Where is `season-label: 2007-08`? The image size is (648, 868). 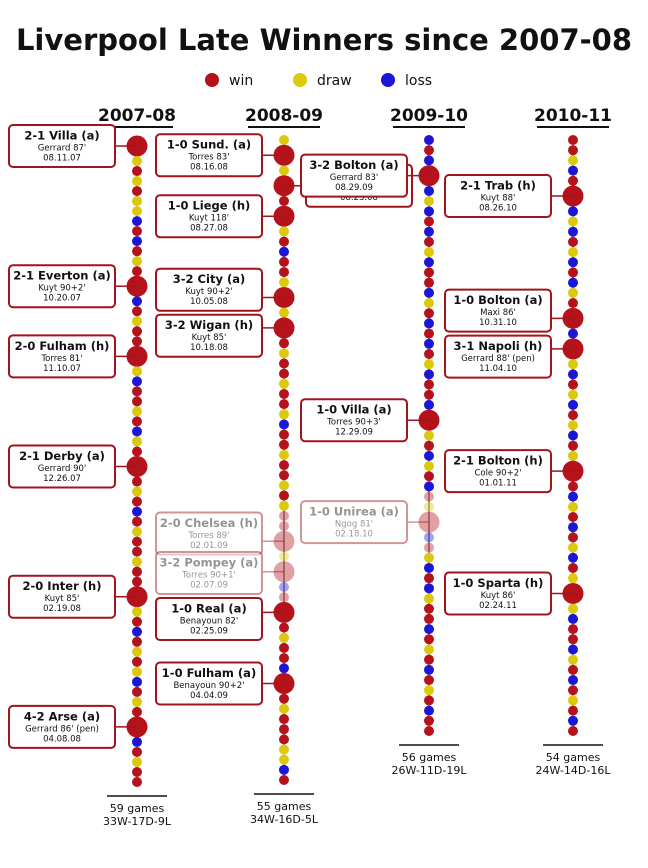
season-label: 2007-08 is located at coordinates (137, 116).